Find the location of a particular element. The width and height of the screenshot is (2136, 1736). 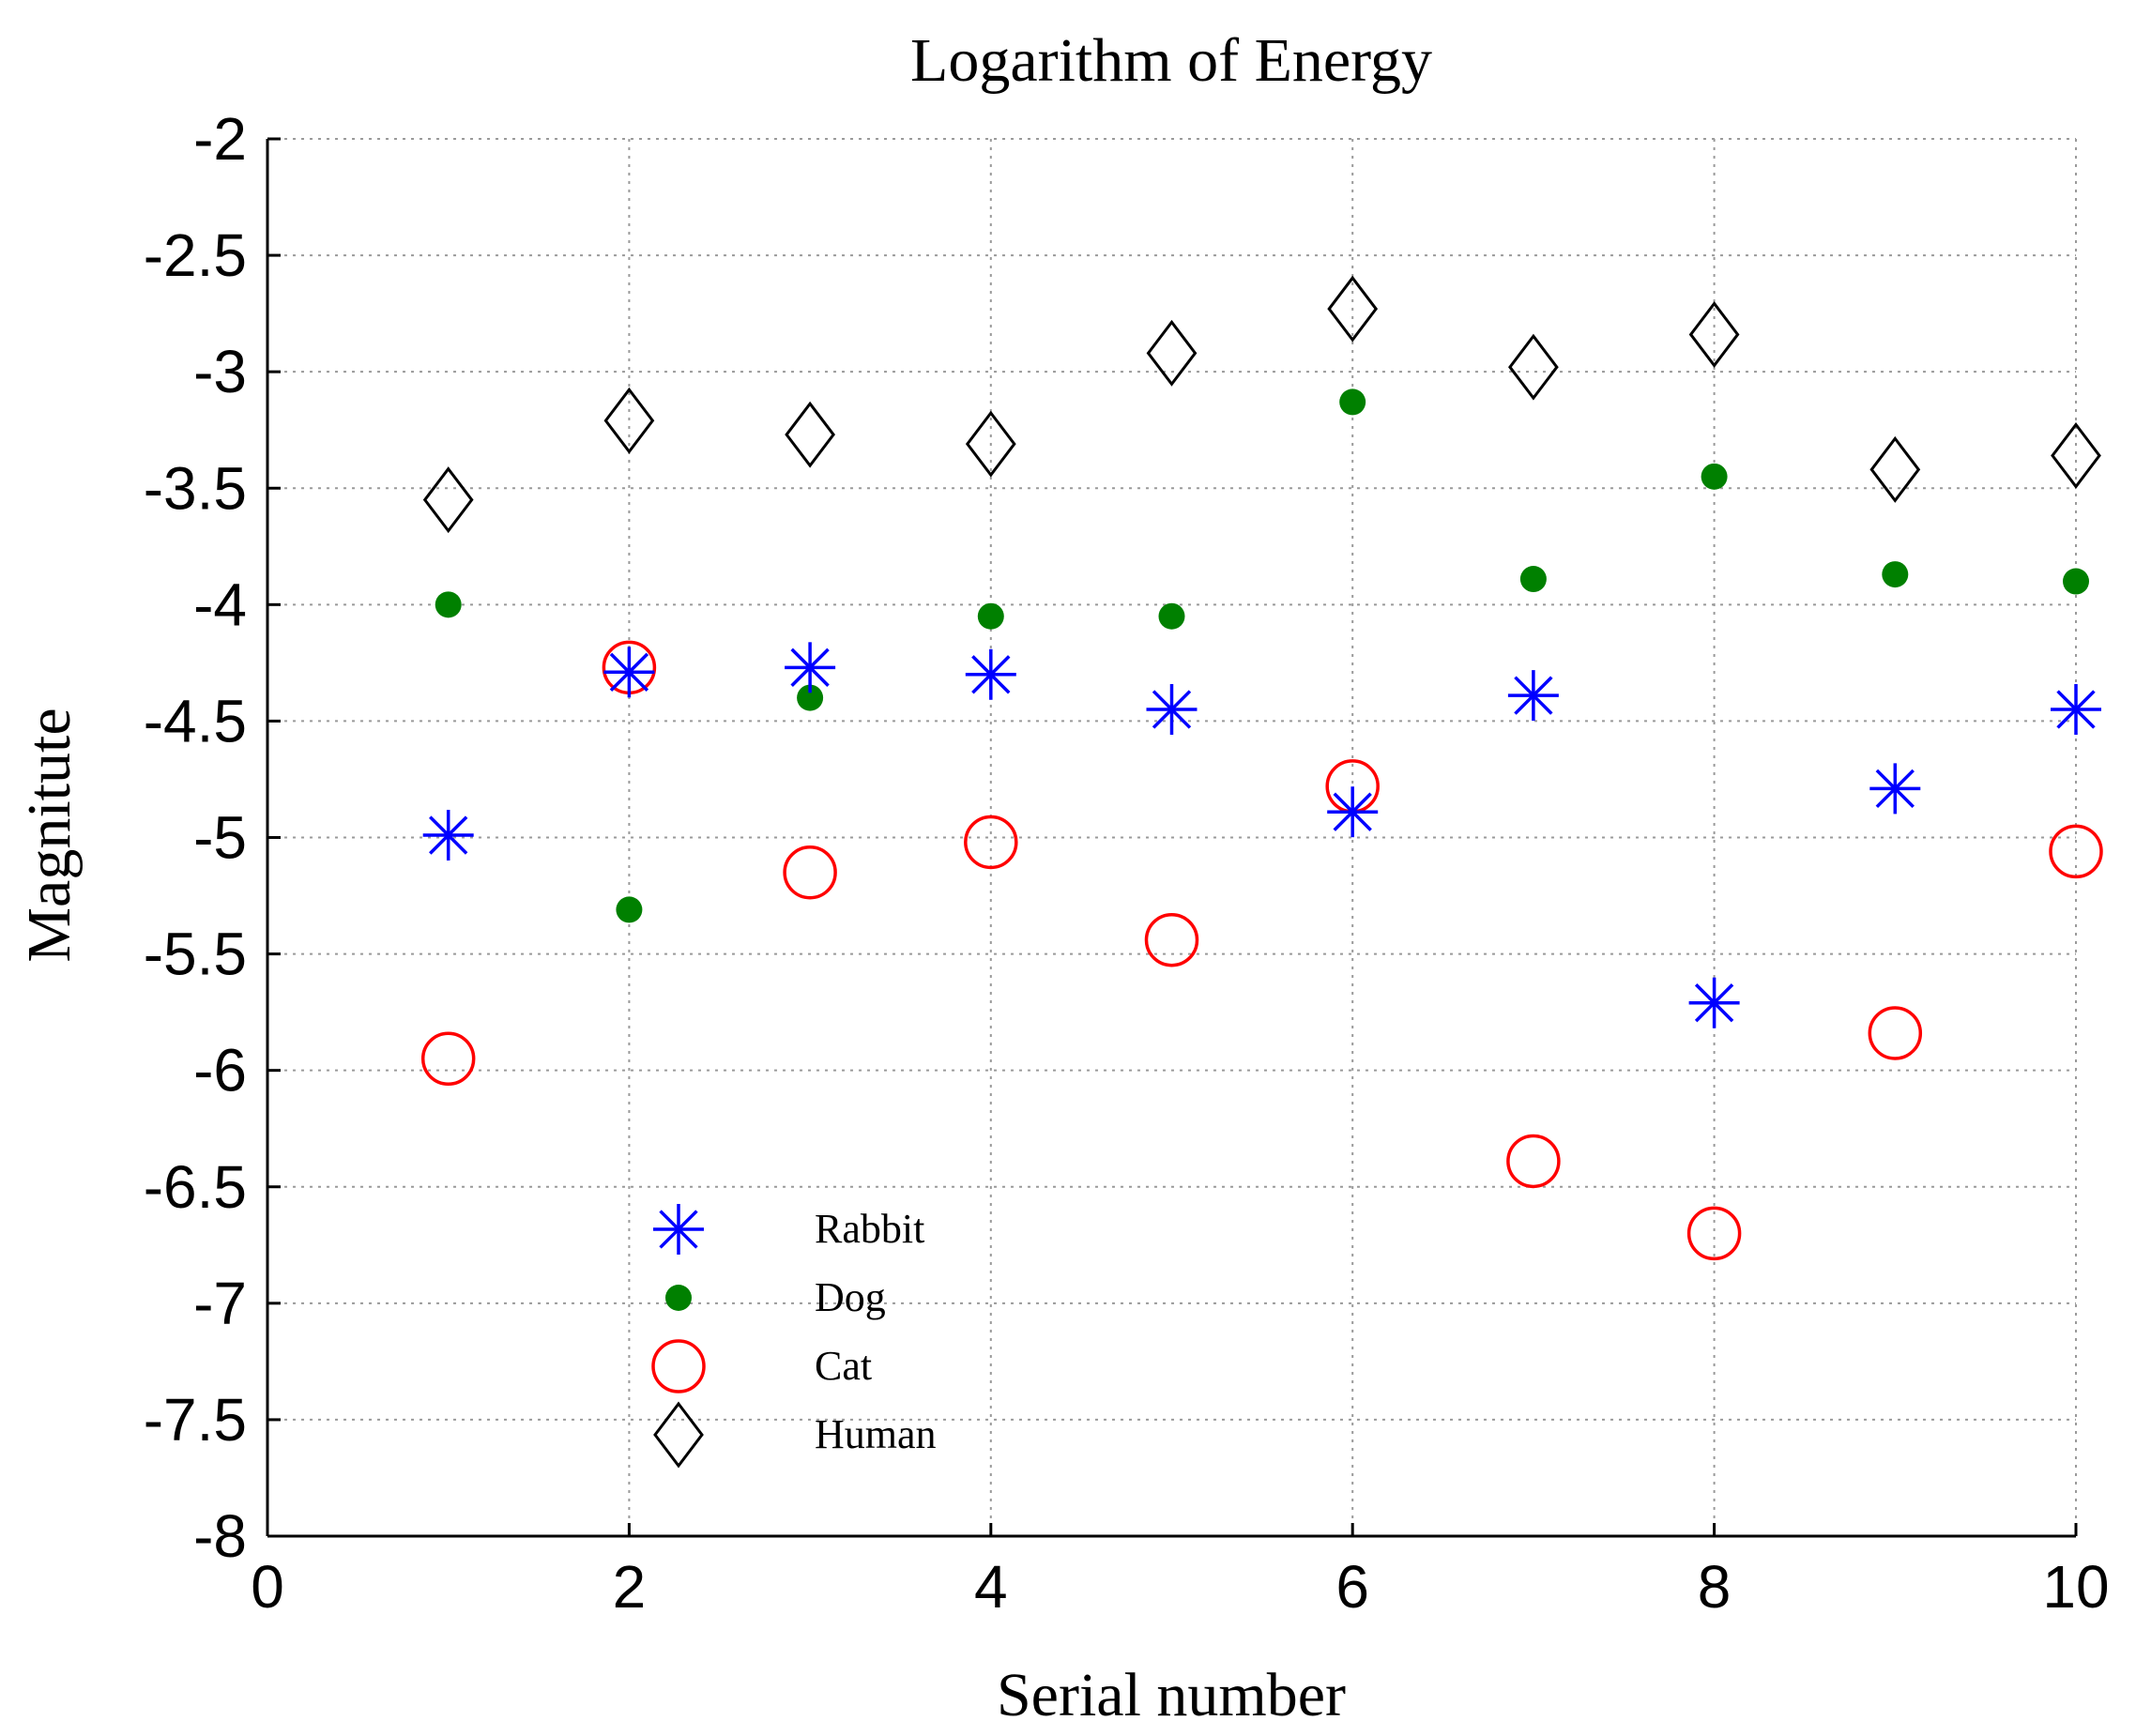

legend-label-dog: Dog is located at coordinates (851, 1297).